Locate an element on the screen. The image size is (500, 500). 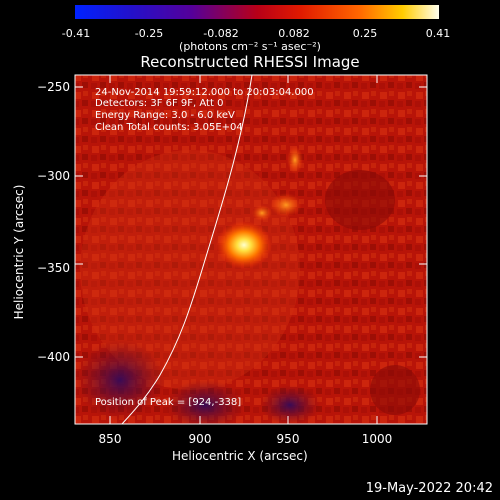
y-tick-label: −350 is located at coordinates (53, 268).